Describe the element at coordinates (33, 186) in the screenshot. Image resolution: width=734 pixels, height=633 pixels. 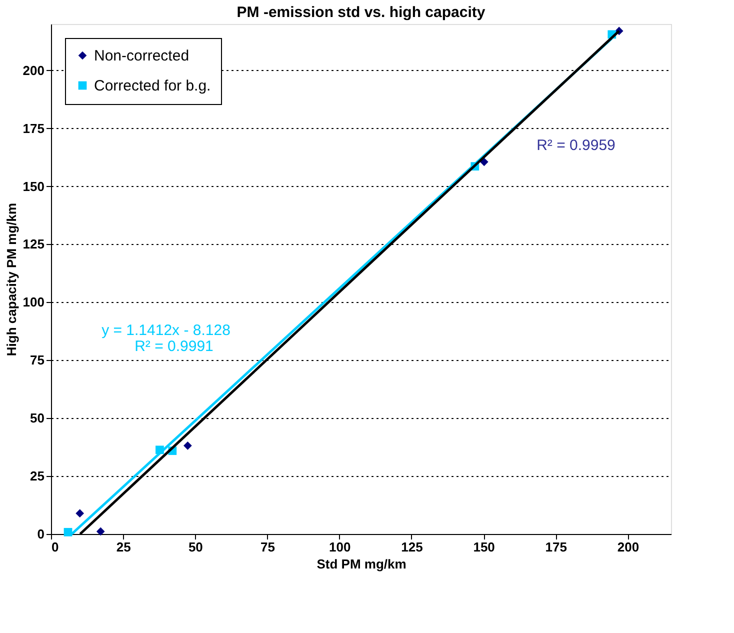
I see `y-tick-label: 150` at that location.